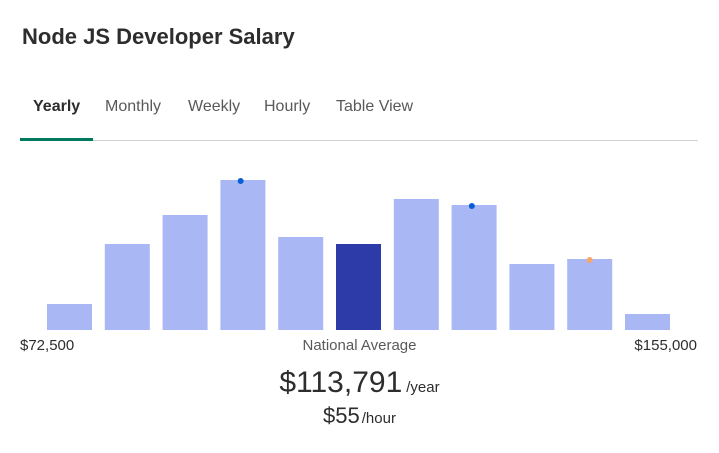 The image size is (719, 453). I want to click on tab-weekly: Weekly, so click(214, 106).